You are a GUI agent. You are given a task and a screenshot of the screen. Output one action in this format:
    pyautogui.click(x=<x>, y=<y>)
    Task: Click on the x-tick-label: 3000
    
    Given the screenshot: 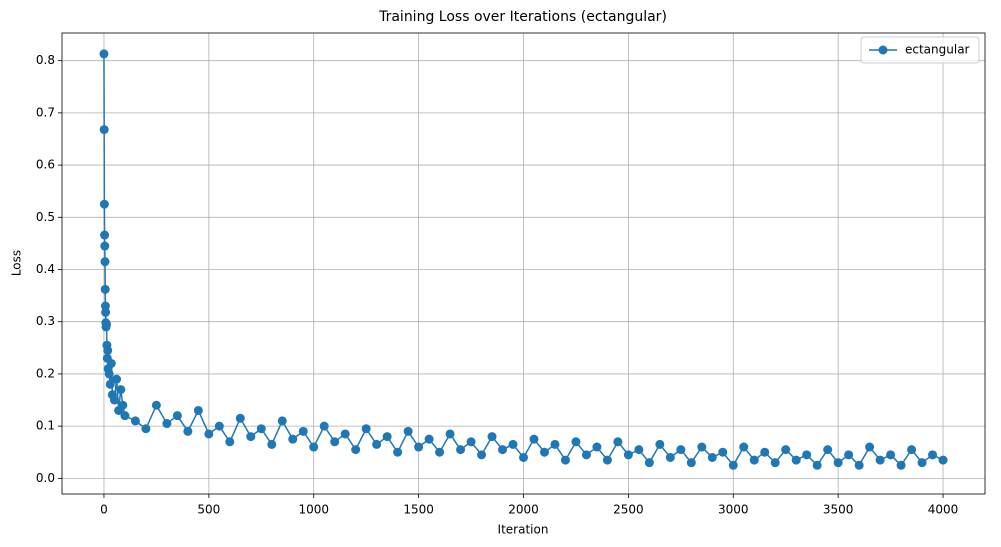 What is the action you would take?
    pyautogui.click(x=733, y=510)
    